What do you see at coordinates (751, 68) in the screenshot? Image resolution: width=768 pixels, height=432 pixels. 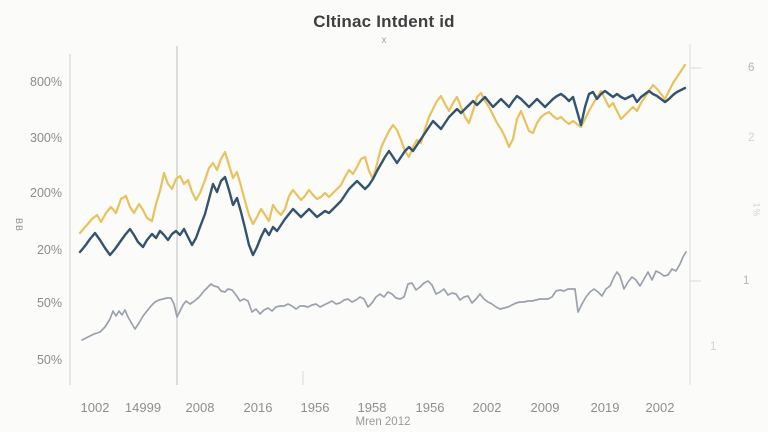 I see `y-axis-right-tick-label: 6` at bounding box center [751, 68].